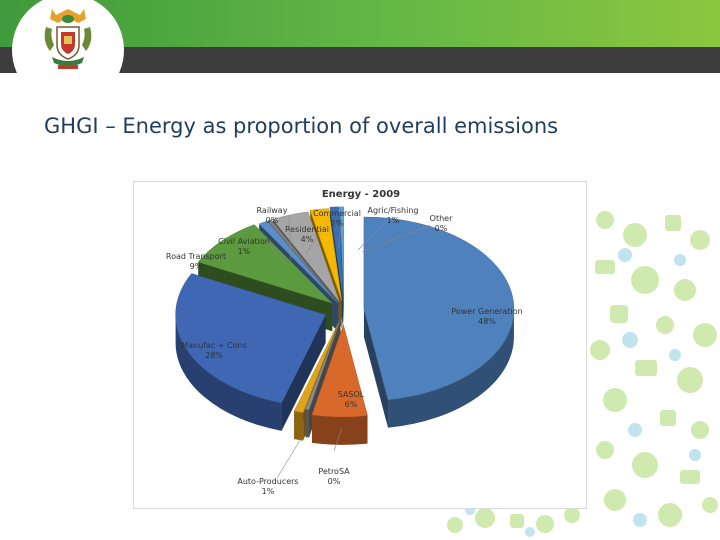  I want to click on pie-label-residential-name: Residential, so click(307, 229).